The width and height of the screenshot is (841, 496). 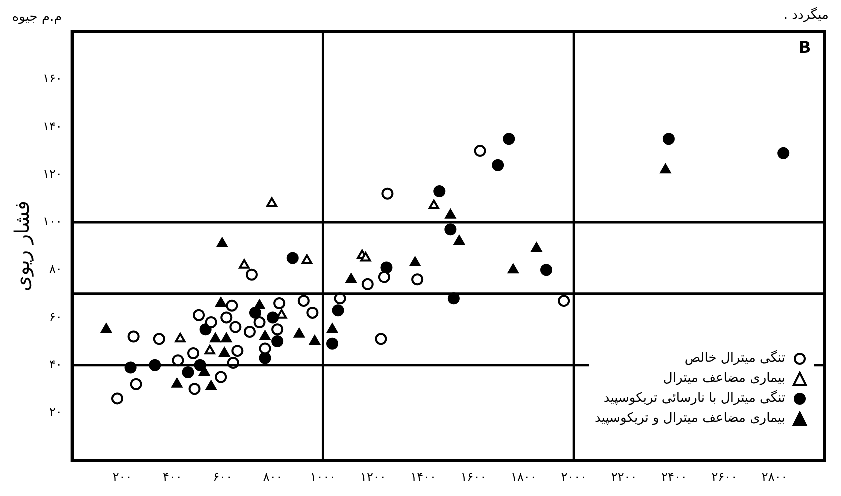 What do you see at coordinates (373, 477) in the screenshot?
I see `x-tick-label: ۱۲۰۰` at bounding box center [373, 477].